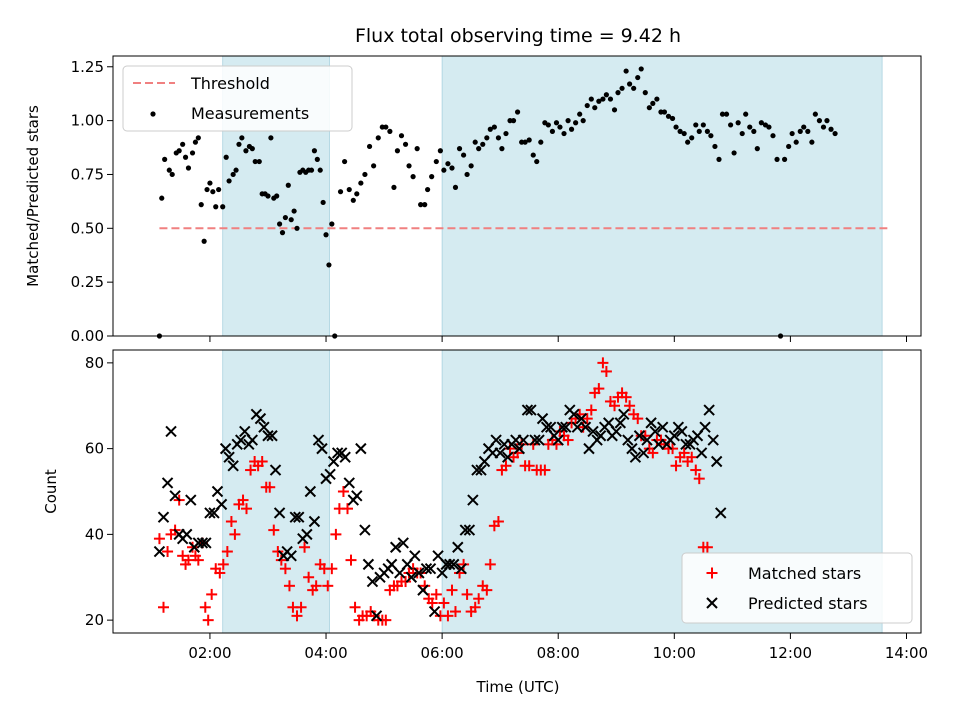 The image size is (960, 720). I want to click on y-tick-label: 80, so click(94, 363).